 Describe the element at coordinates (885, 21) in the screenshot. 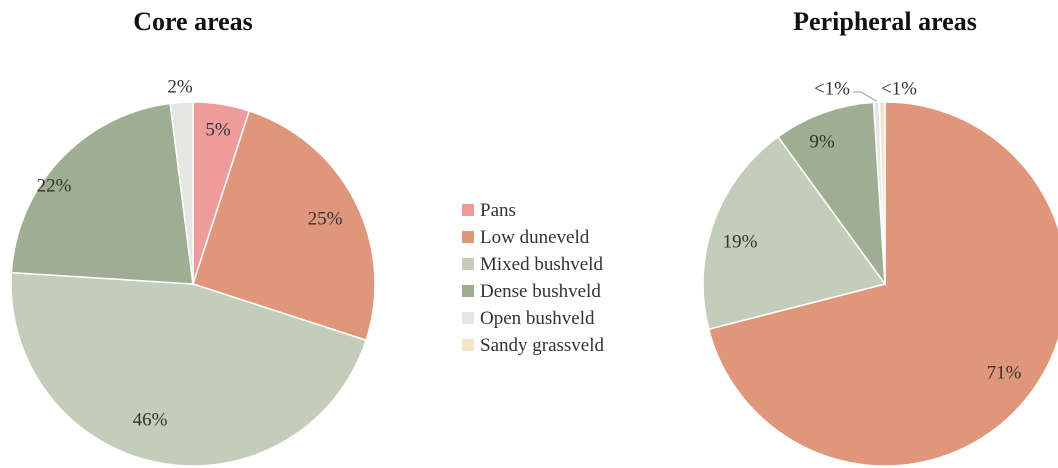

I see `peripheral-areas-title: Peripheral areas` at that location.